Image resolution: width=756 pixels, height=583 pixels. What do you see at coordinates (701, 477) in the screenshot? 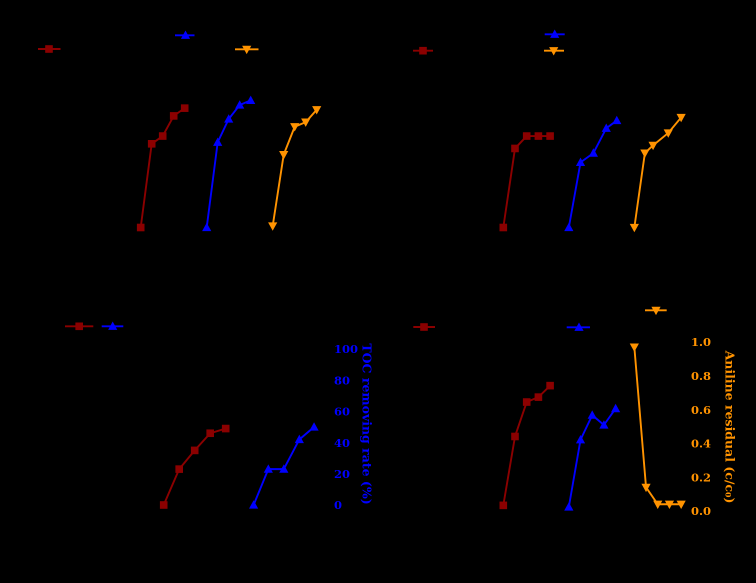
I see `tick-label-bottom-right-0.2: 0.2` at bounding box center [701, 477].